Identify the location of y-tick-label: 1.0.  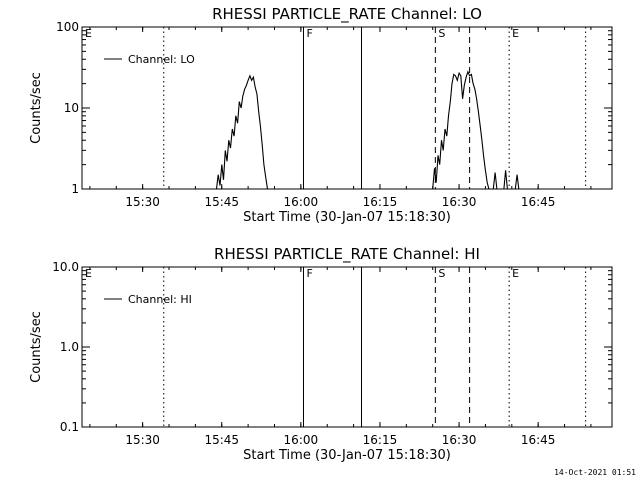
(69, 347).